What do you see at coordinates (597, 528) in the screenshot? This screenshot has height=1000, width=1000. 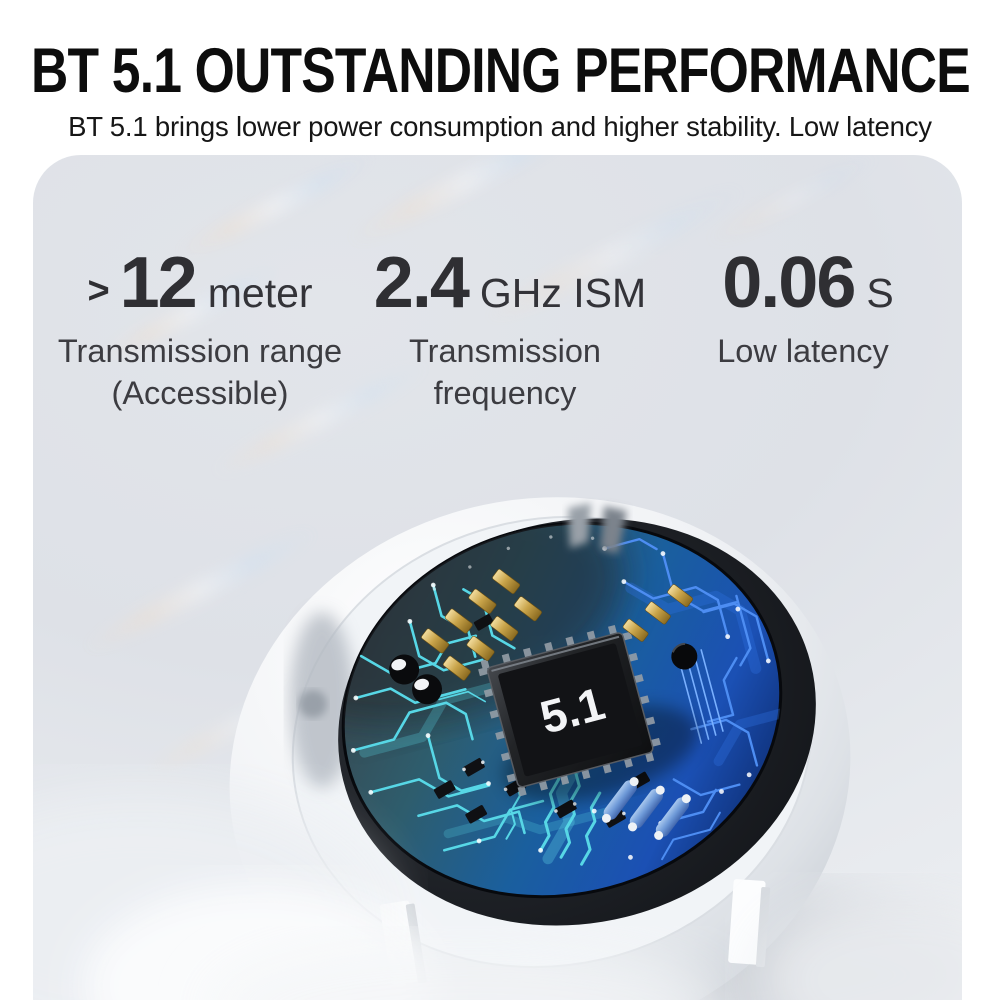 I see `rim-clips` at bounding box center [597, 528].